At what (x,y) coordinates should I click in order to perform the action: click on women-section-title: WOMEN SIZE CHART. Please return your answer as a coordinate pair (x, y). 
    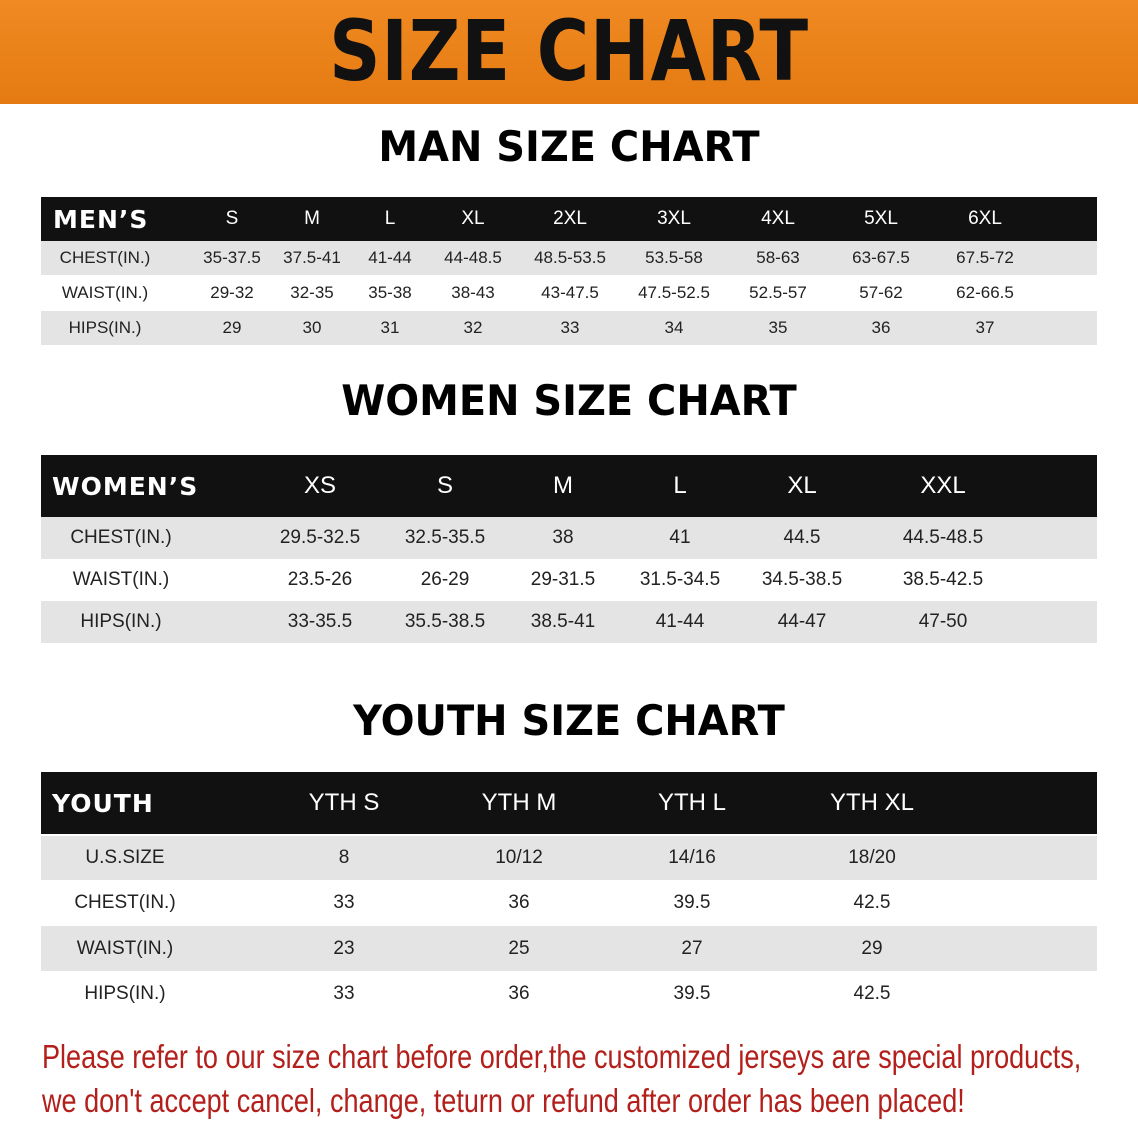
    Looking at the image, I should click on (569, 400).